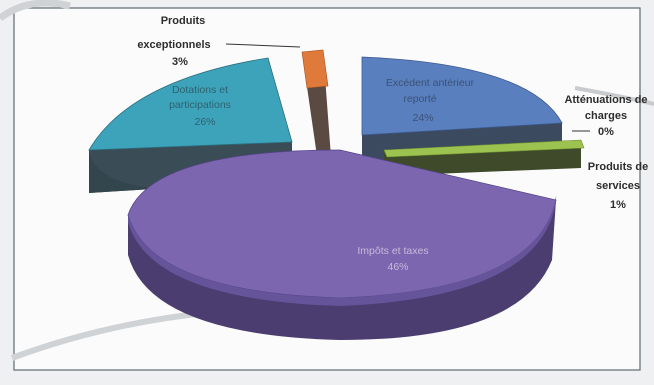 This screenshot has height=385, width=654. I want to click on label-produits-exceptionnels-pct: 3%, so click(180, 62).